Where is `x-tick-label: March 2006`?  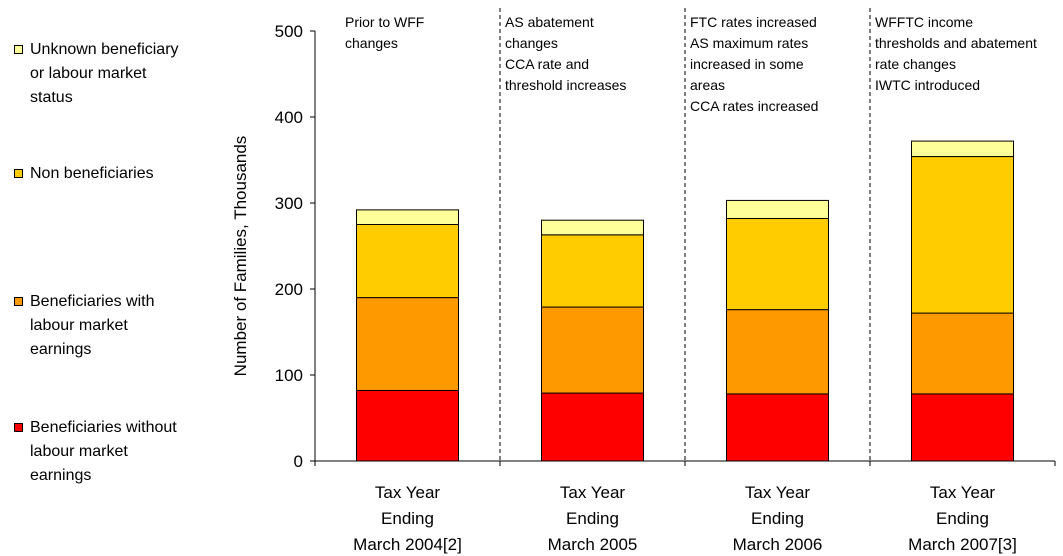 x-tick-label: March 2006 is located at coordinates (778, 544).